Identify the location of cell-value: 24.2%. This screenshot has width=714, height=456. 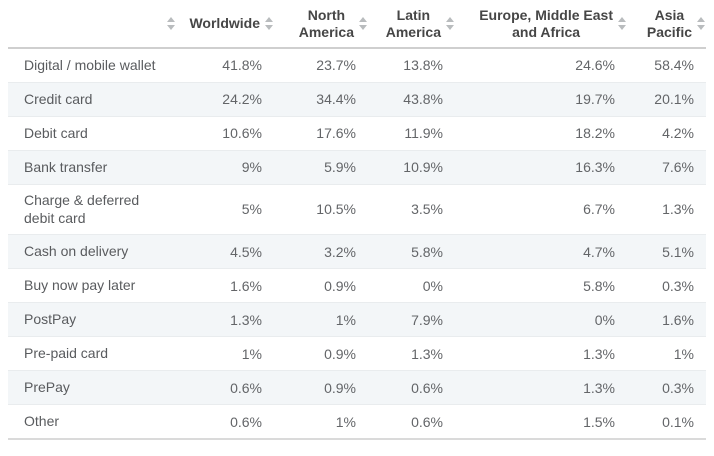
(242, 99).